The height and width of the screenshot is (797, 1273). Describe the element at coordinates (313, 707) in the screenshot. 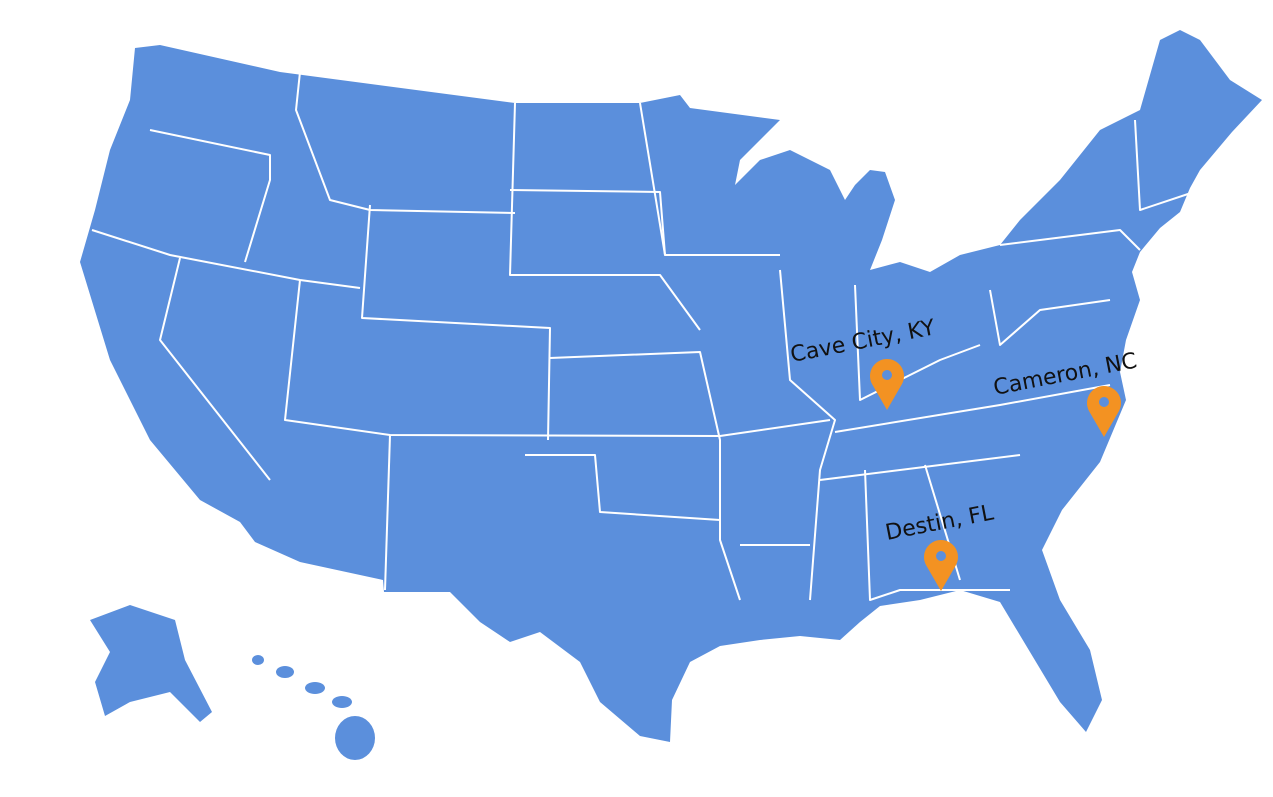

I see `hawaii` at that location.